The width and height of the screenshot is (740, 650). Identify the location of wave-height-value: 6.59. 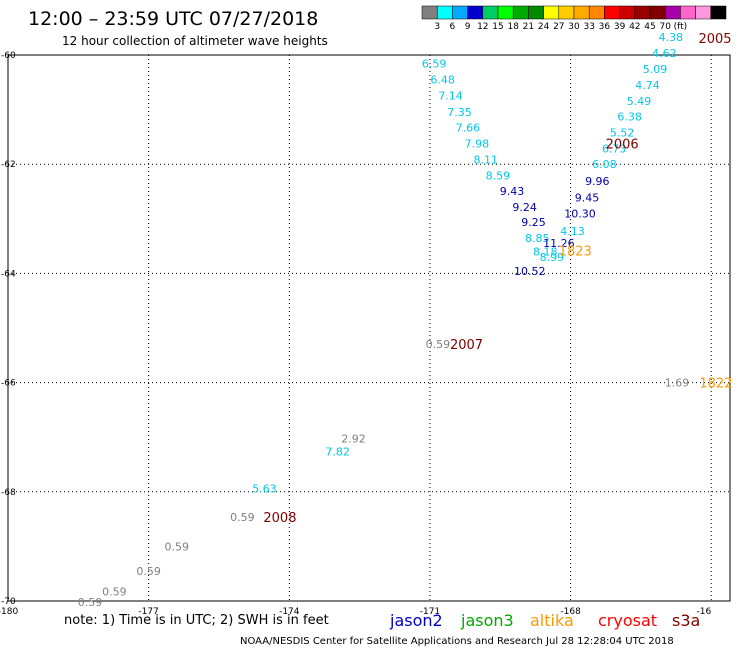
(434, 64).